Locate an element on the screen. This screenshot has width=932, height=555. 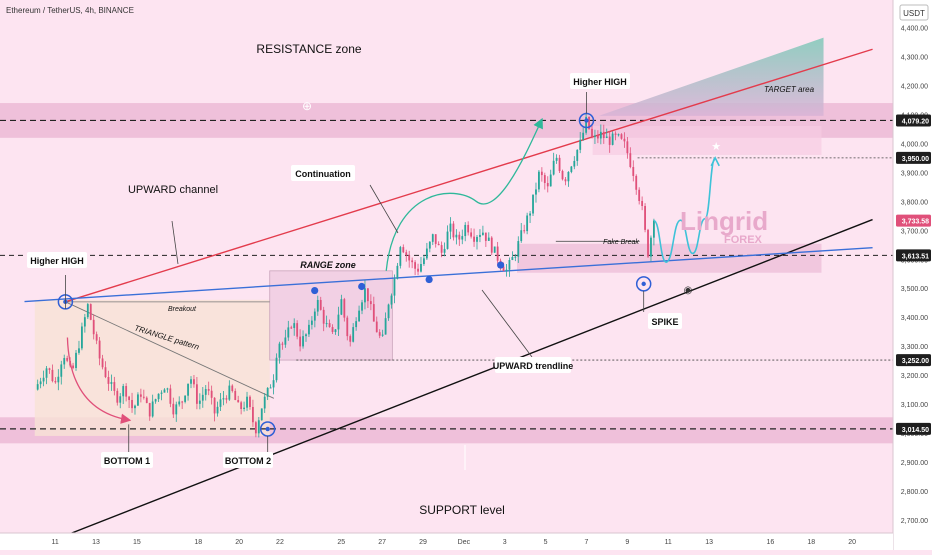
bottom2-tag: BOTTOM 2 is located at coordinates (248, 460).